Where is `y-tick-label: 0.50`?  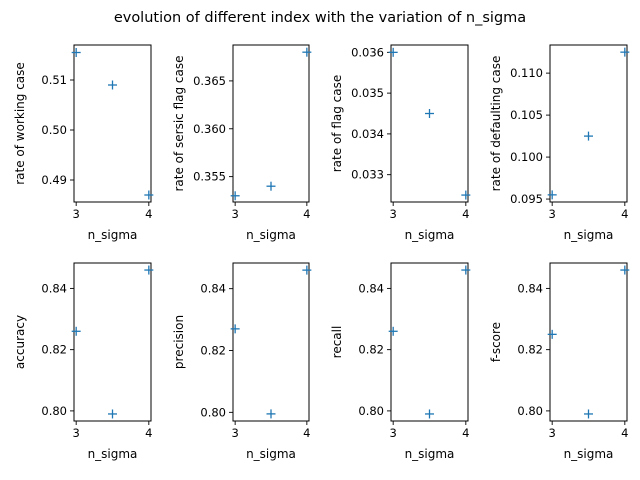 y-tick-label: 0.50 is located at coordinates (54, 130).